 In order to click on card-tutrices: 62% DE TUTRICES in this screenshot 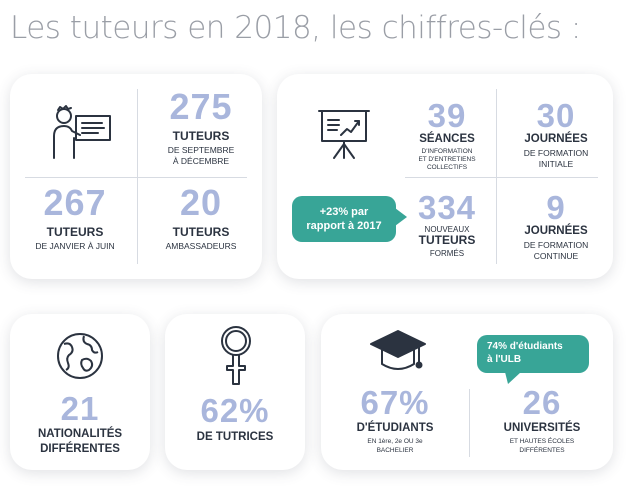, I will do `click(235, 392)`.